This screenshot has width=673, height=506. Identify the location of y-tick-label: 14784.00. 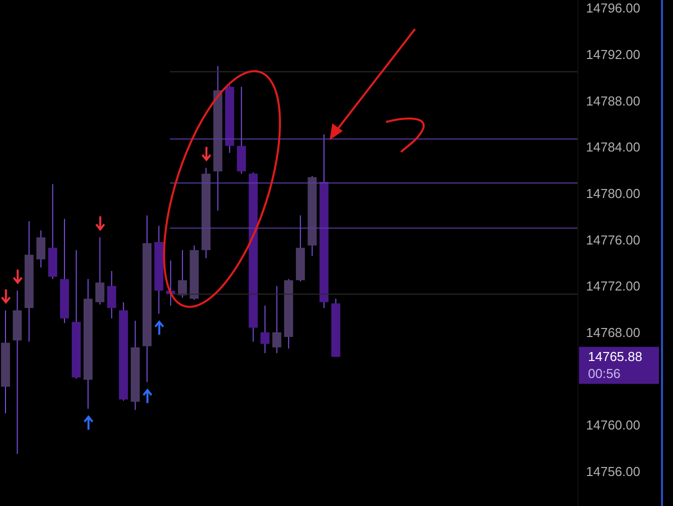
(613, 147).